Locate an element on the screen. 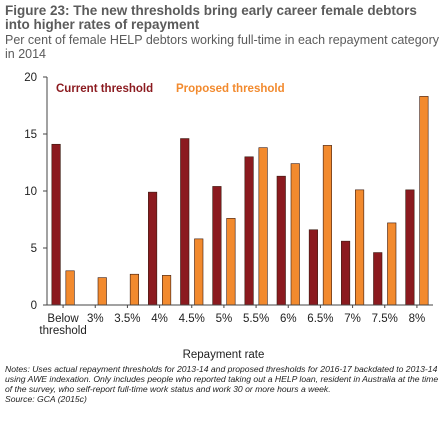 This screenshot has width=447, height=432. x-tick-label: 6% is located at coordinates (288, 319).